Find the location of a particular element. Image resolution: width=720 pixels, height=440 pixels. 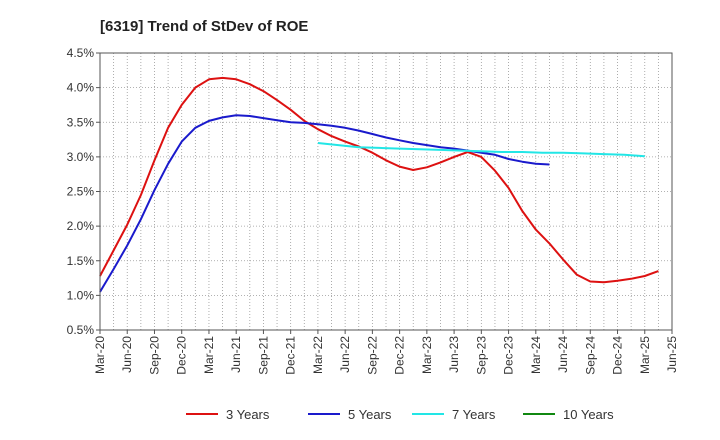

x-tick-label: Jun-25 is located at coordinates (672, 354).